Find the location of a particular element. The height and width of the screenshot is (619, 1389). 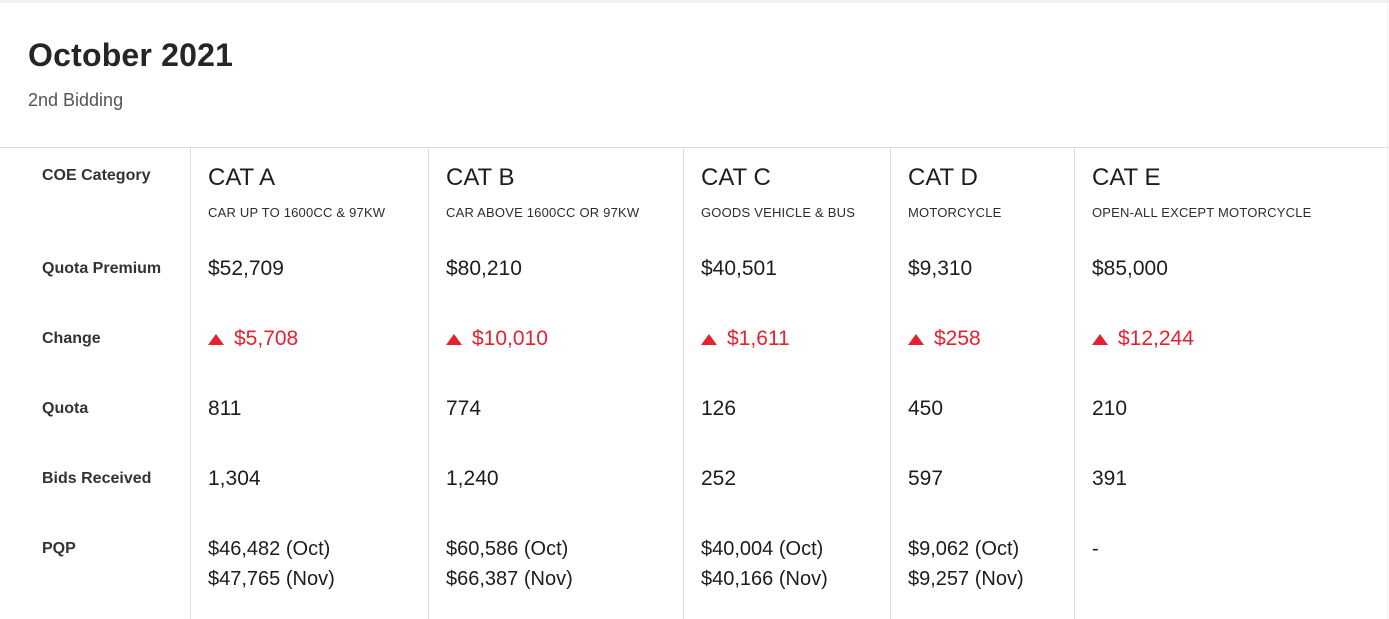

cat-a-name: CAT A is located at coordinates (242, 177).